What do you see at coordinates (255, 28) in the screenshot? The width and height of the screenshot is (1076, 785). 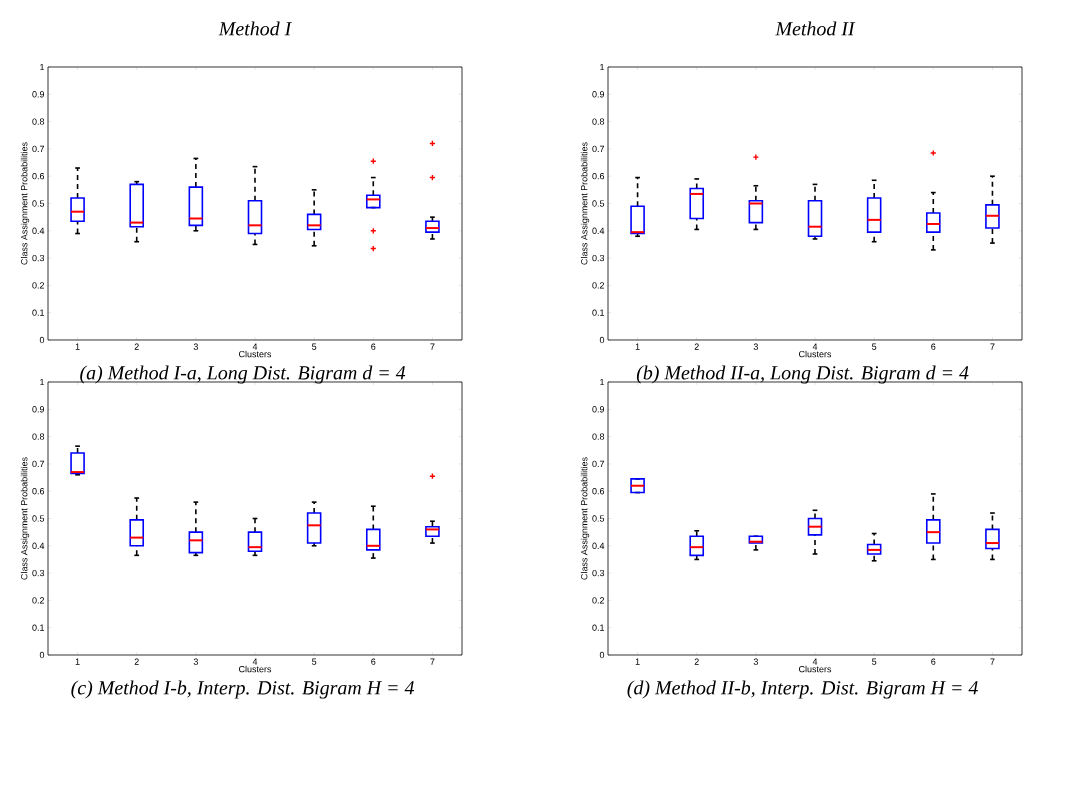 I see `chart-title: Method I` at bounding box center [255, 28].